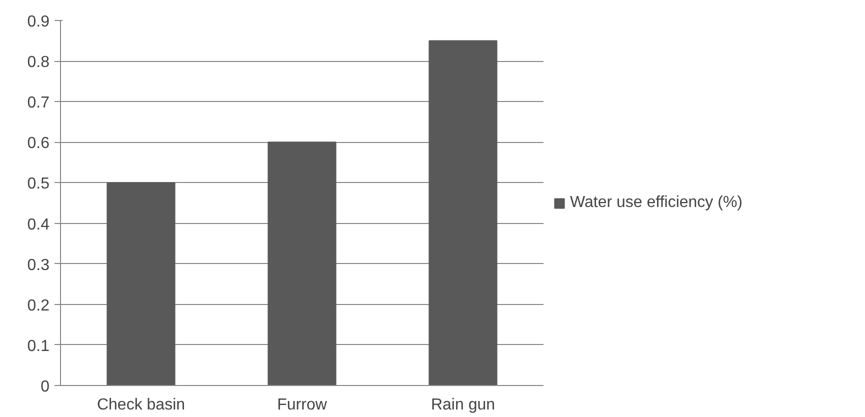  I want to click on x-tick-label: Furrow, so click(302, 405).